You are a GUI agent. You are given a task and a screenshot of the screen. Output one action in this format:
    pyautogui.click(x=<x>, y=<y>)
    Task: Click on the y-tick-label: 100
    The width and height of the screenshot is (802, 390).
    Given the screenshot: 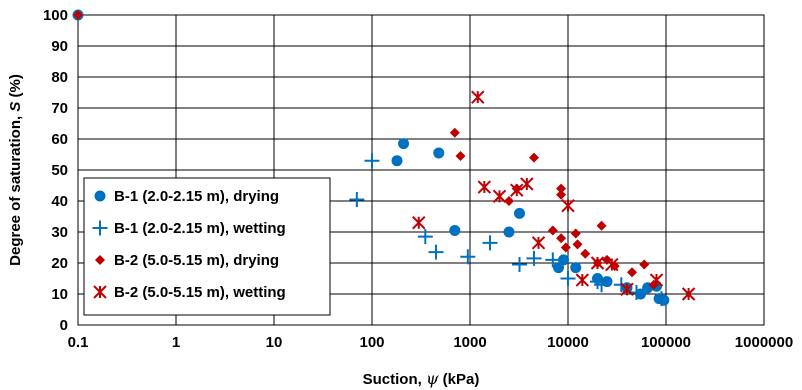 What is the action you would take?
    pyautogui.click(x=55, y=15)
    